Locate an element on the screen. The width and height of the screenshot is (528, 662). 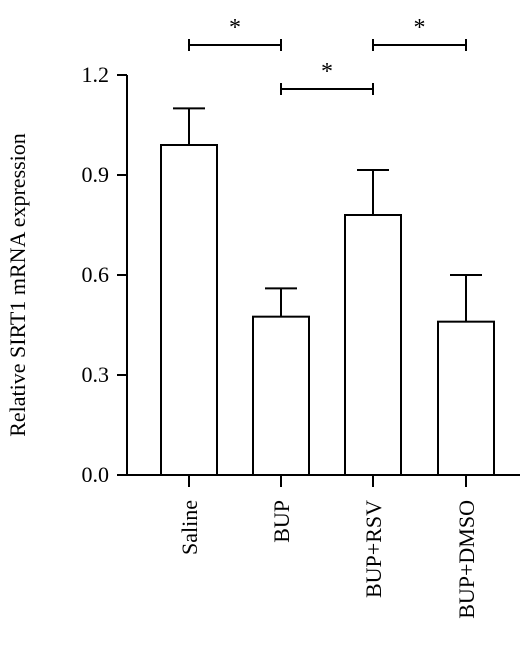
significance-group is located at coordinates (327, 67).